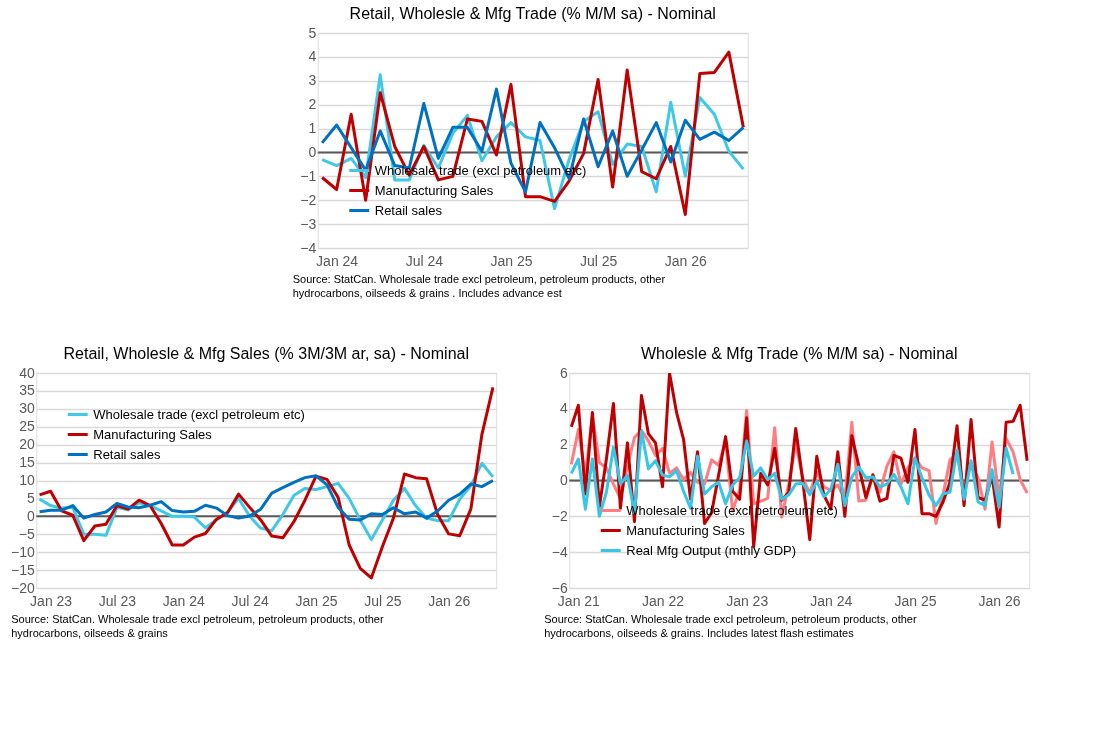 This screenshot has height=747, width=1094. Describe the element at coordinates (27, 444) in the screenshot. I see `y-tick-label: 20` at that location.